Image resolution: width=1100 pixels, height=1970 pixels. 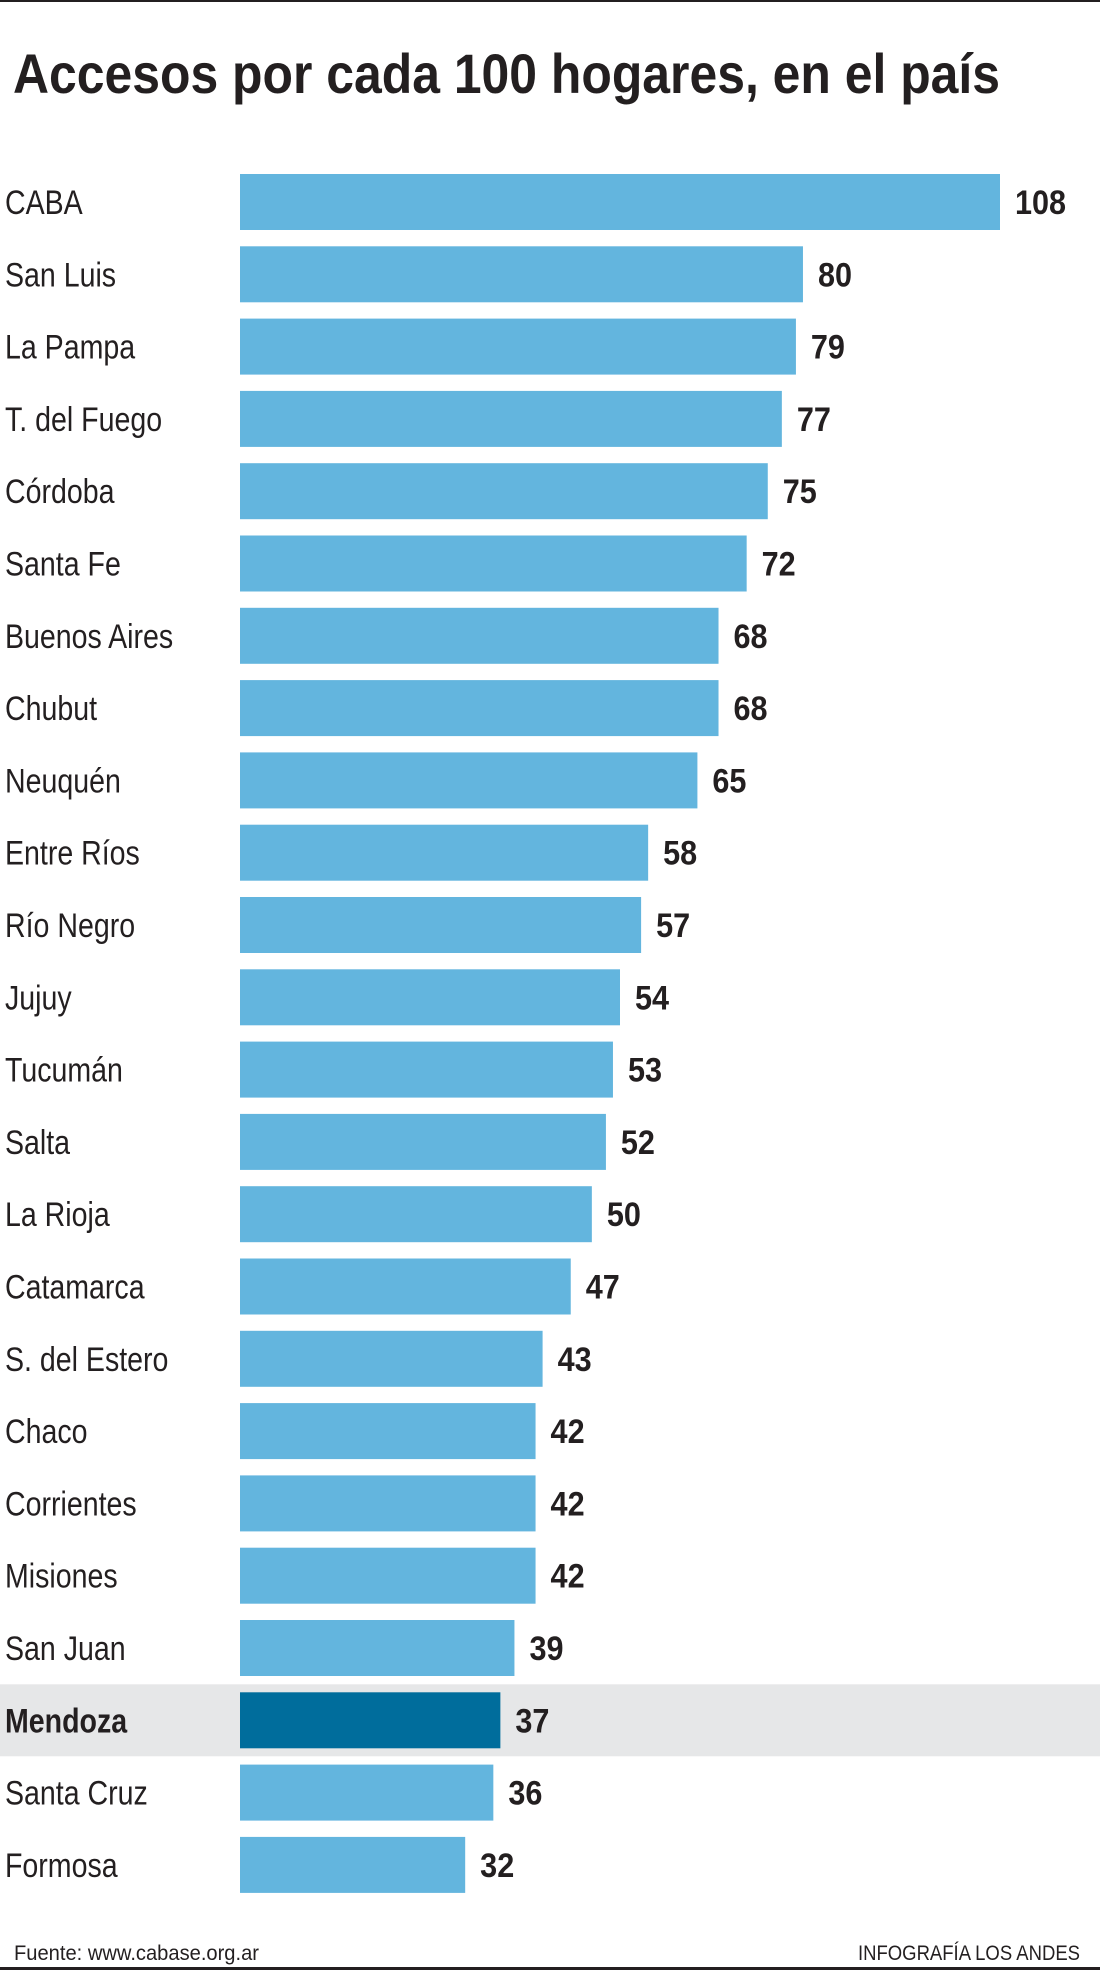 What do you see at coordinates (63, 781) in the screenshot?
I see `category-label: Neuquén` at bounding box center [63, 781].